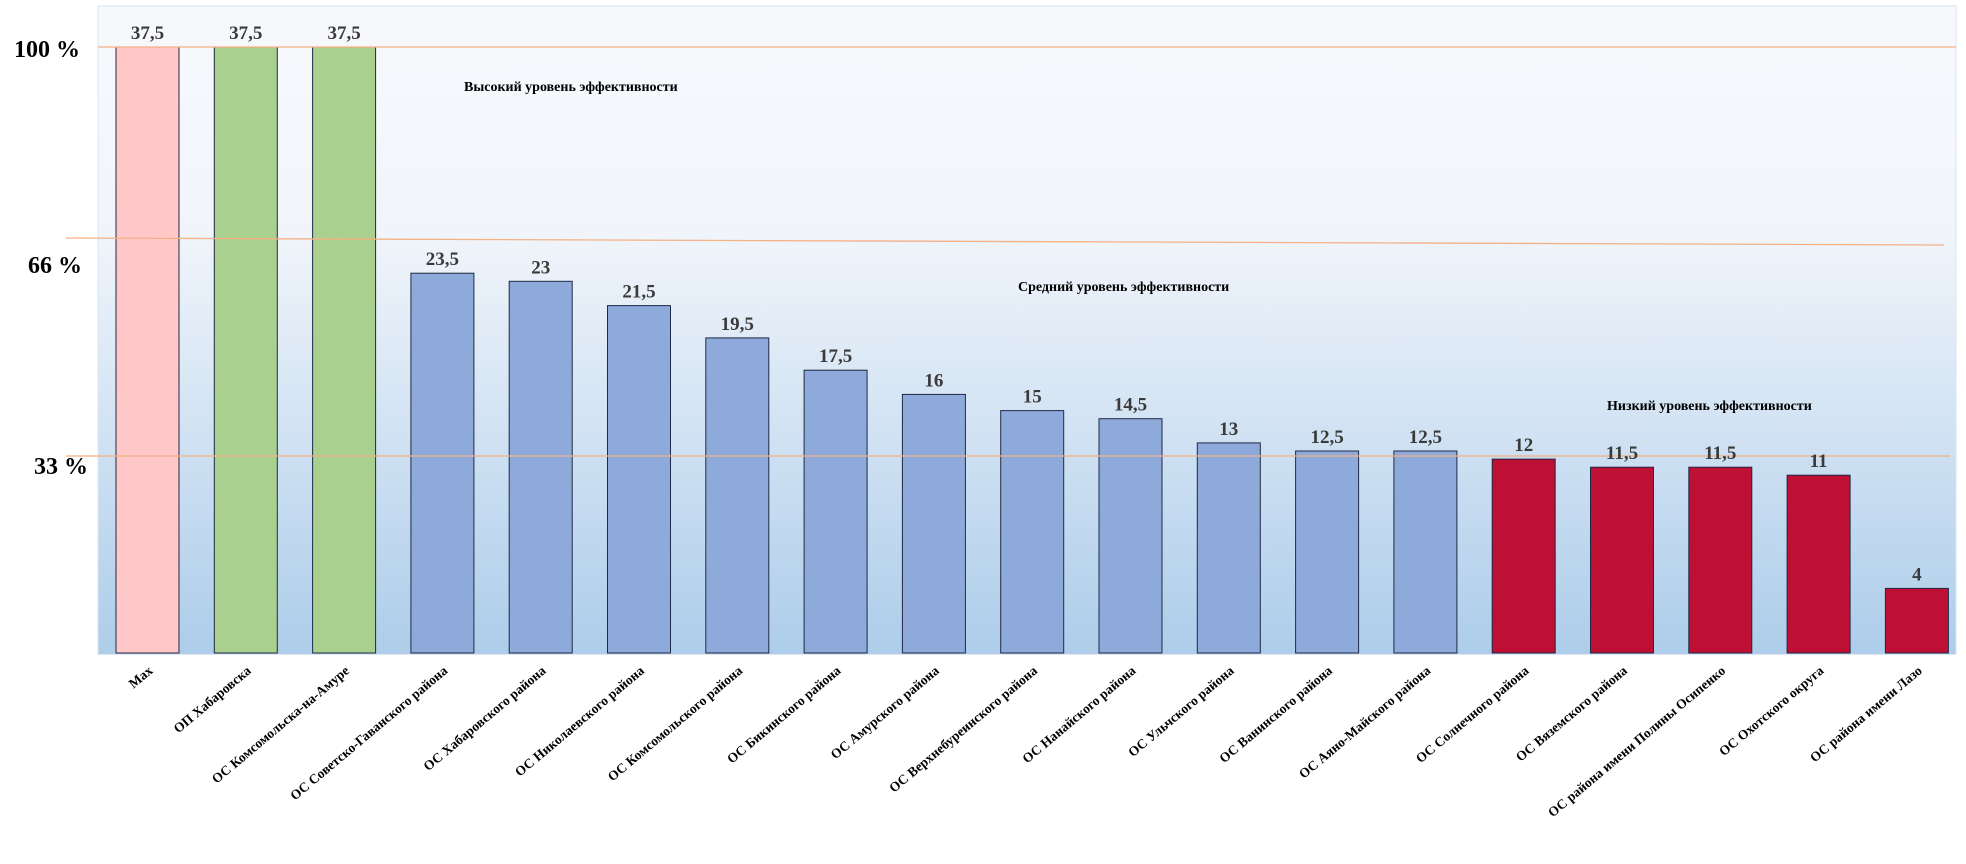 The height and width of the screenshot is (864, 1966). Describe the element at coordinates (1181, 711) in the screenshot. I see `x-tick-label: ОС Ульчского района` at that location.